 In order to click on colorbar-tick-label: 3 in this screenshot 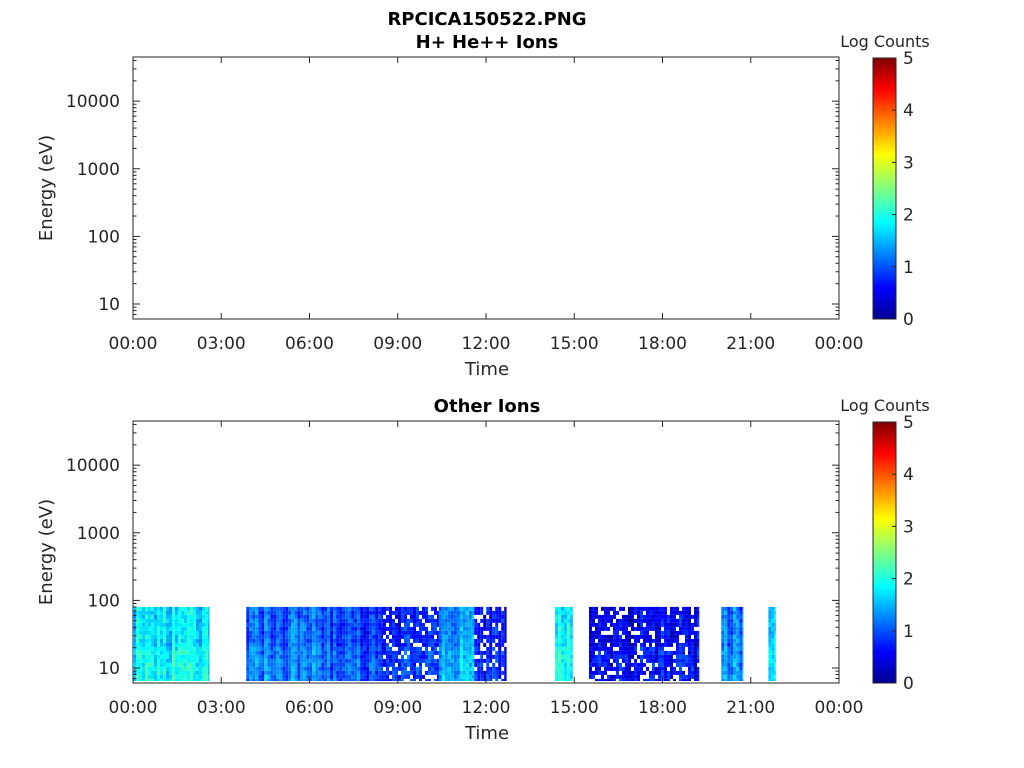, I will do `click(908, 527)`.